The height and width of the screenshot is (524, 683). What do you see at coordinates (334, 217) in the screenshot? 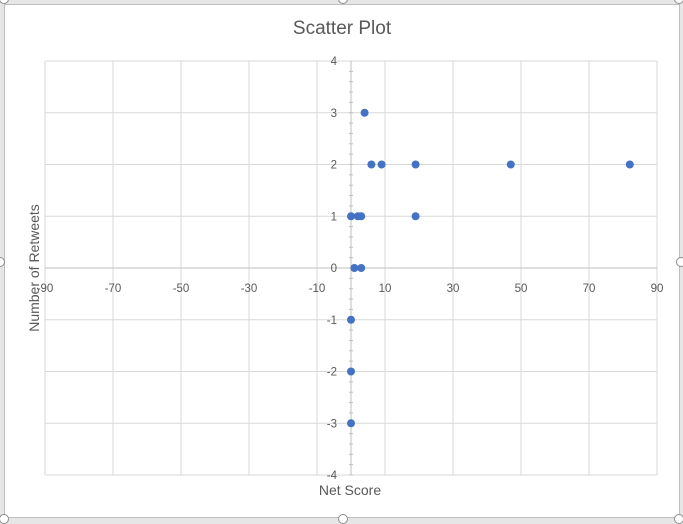
I see `y-tick-label: 1` at bounding box center [334, 217].